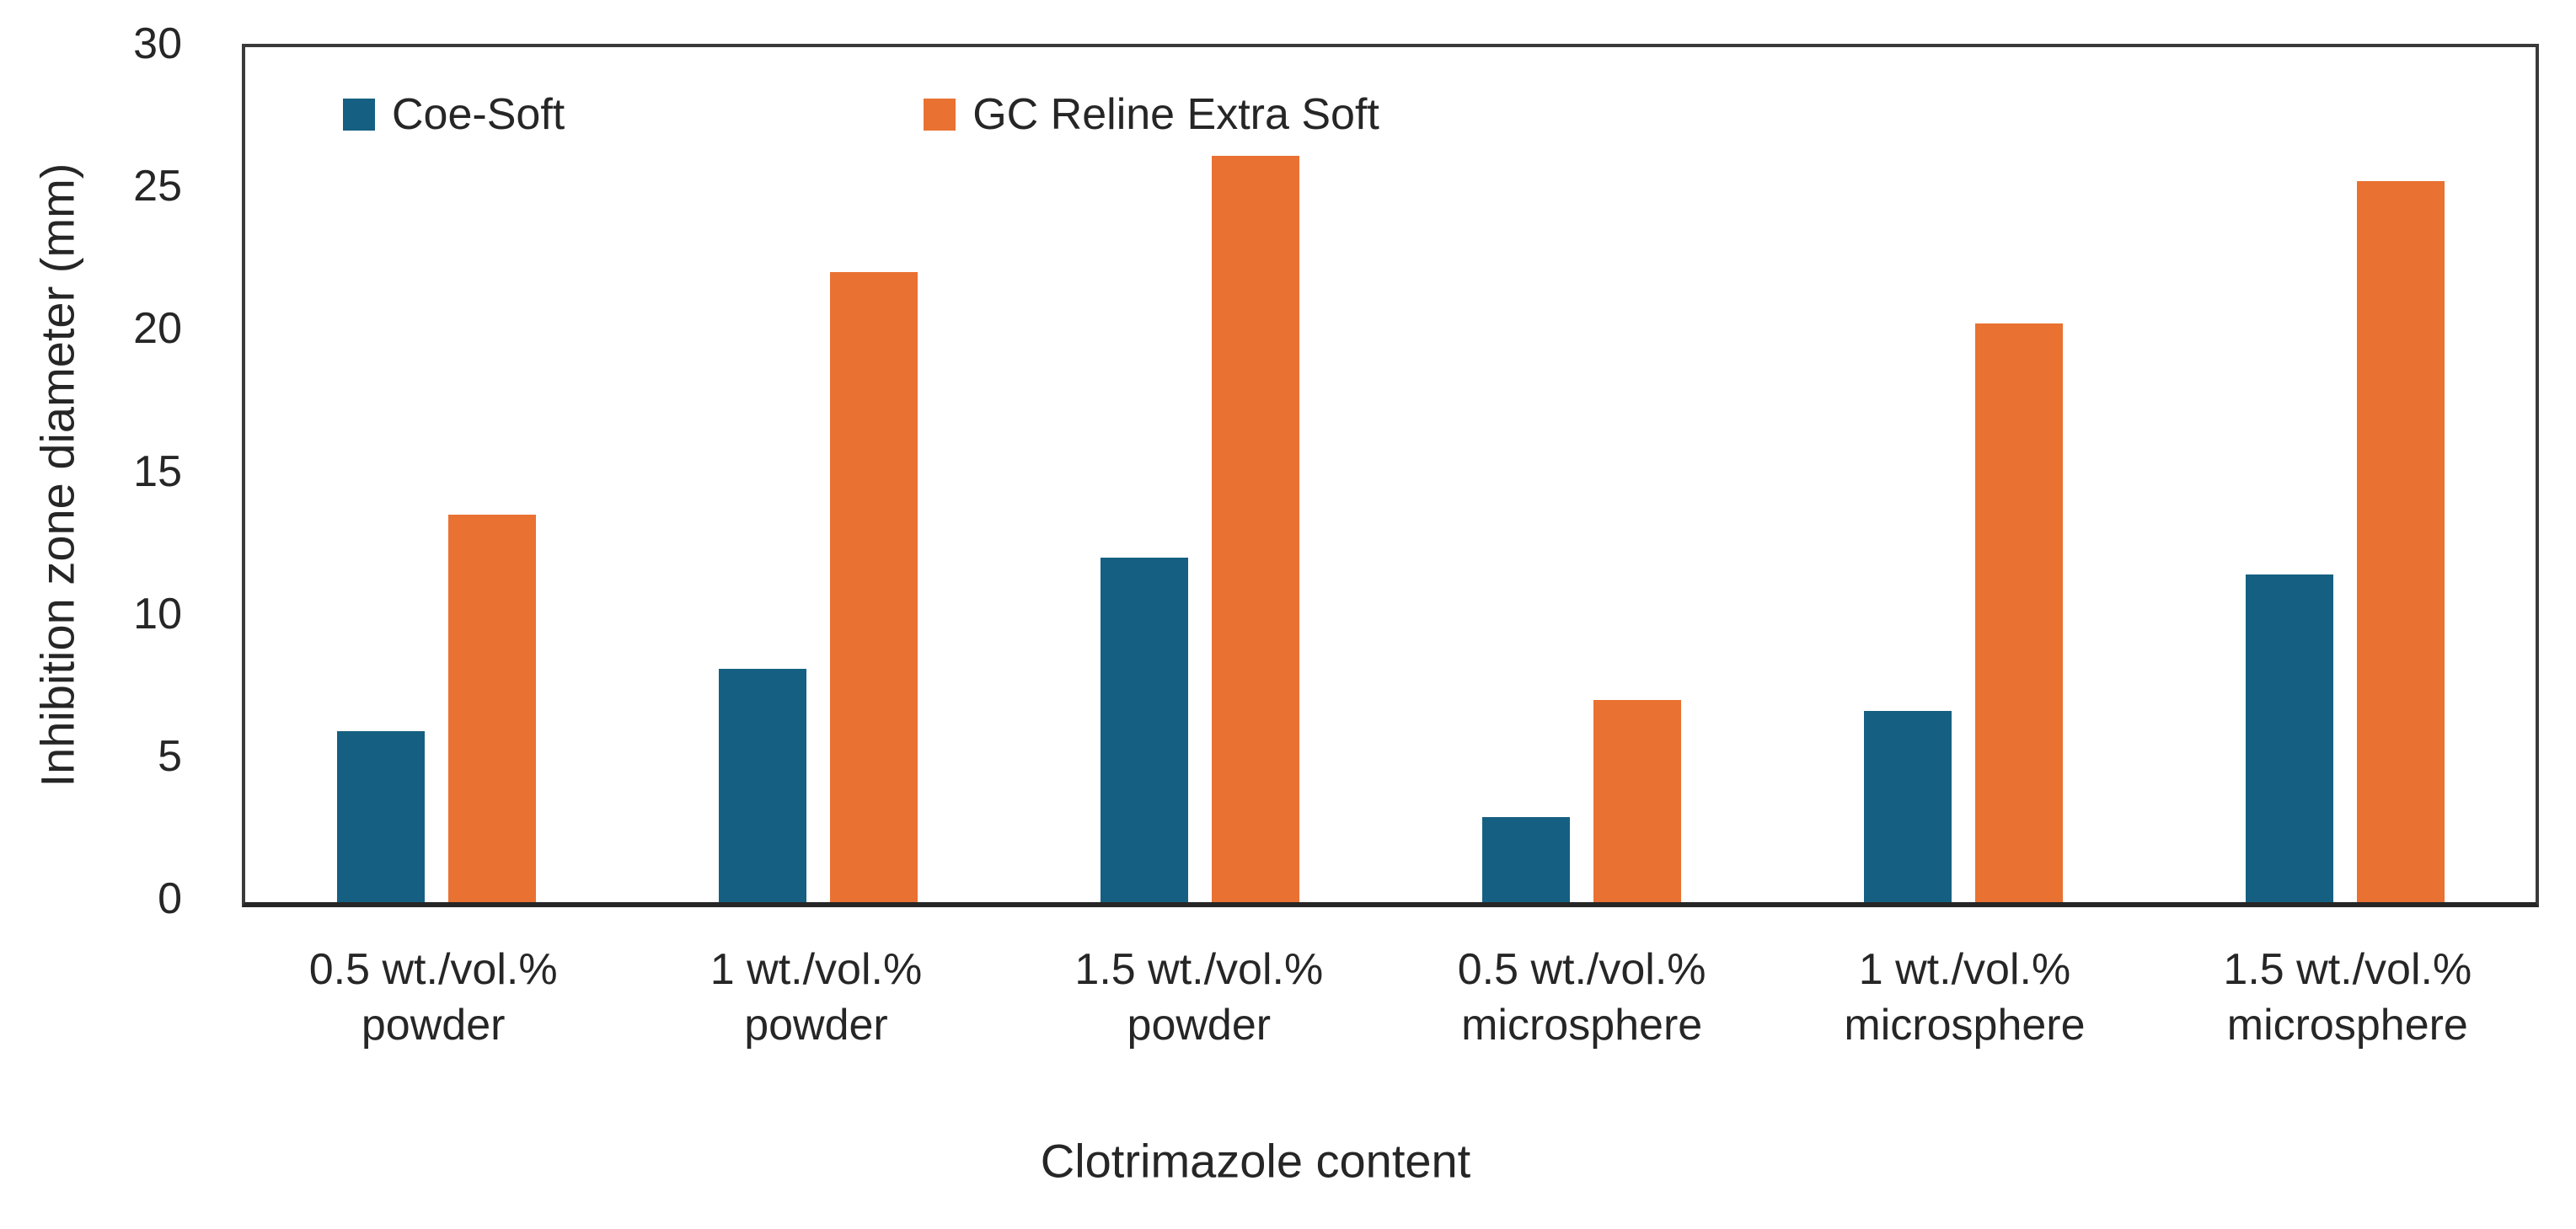 The height and width of the screenshot is (1229, 2576). I want to click on bar-series1-cat1, so click(874, 587).